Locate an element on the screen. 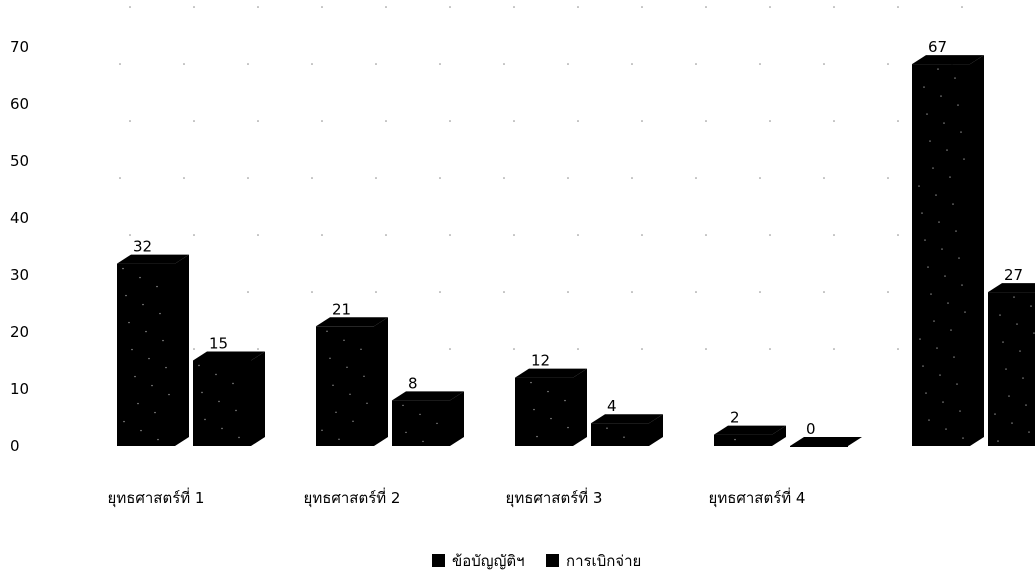 Image resolution: width=1035 pixels, height=574 pixels. bar-top-s1-c1 is located at coordinates (153, 259).